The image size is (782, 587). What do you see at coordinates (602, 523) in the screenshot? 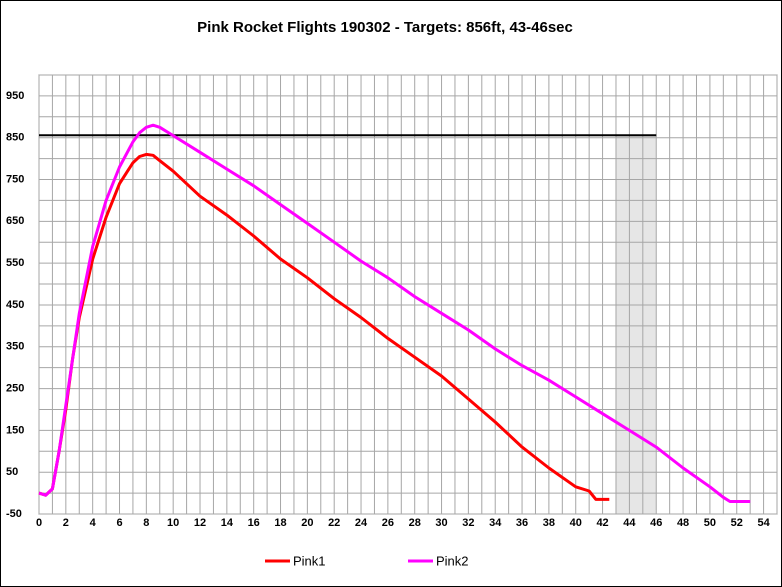
I see `x-tick-label: 42` at bounding box center [602, 523].